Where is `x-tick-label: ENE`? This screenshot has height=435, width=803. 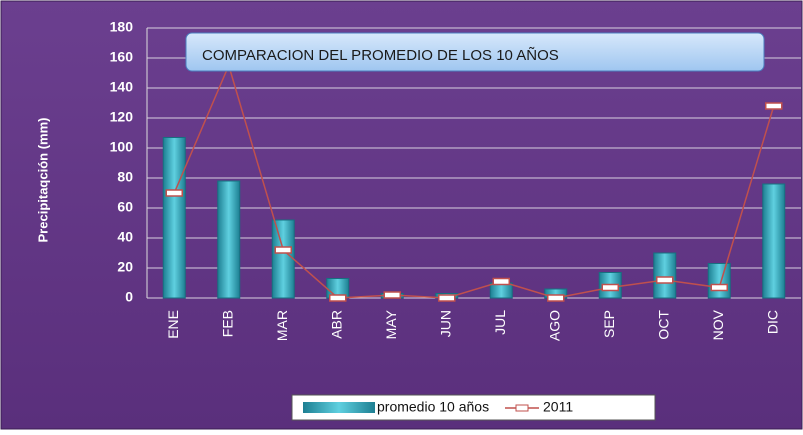 x-tick-label: ENE is located at coordinates (173, 324).